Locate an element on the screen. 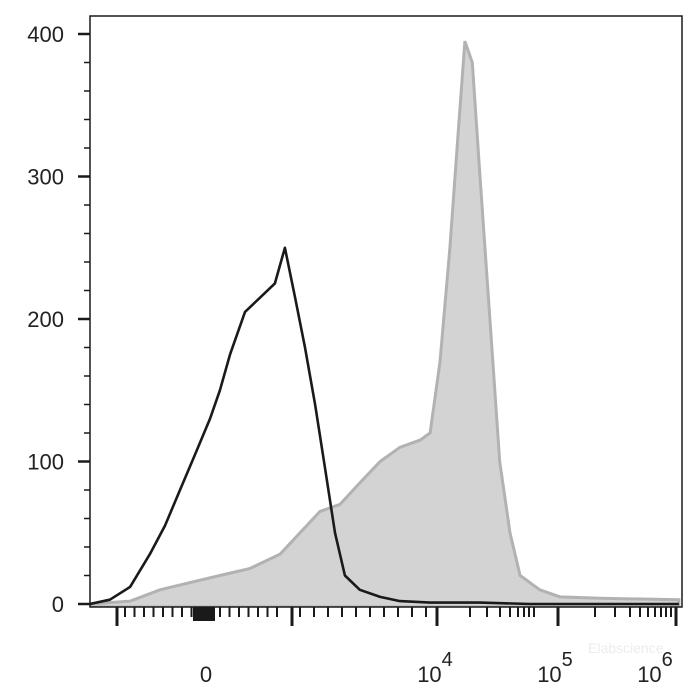 Image resolution: width=700 pixels, height=700 pixels. x-tick-cluster is located at coordinates (204, 614).